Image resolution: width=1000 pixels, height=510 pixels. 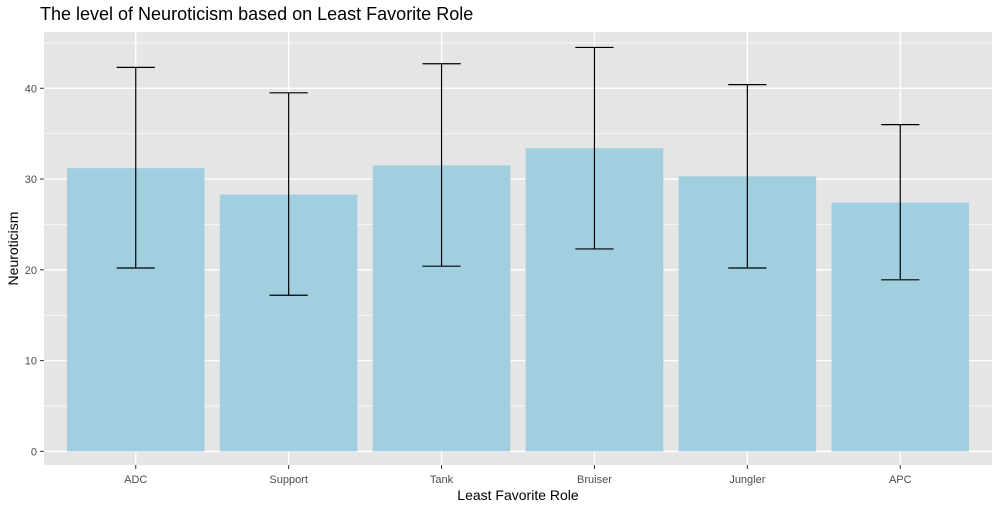 I want to click on x-tick-label: Tank, so click(x=442, y=480).